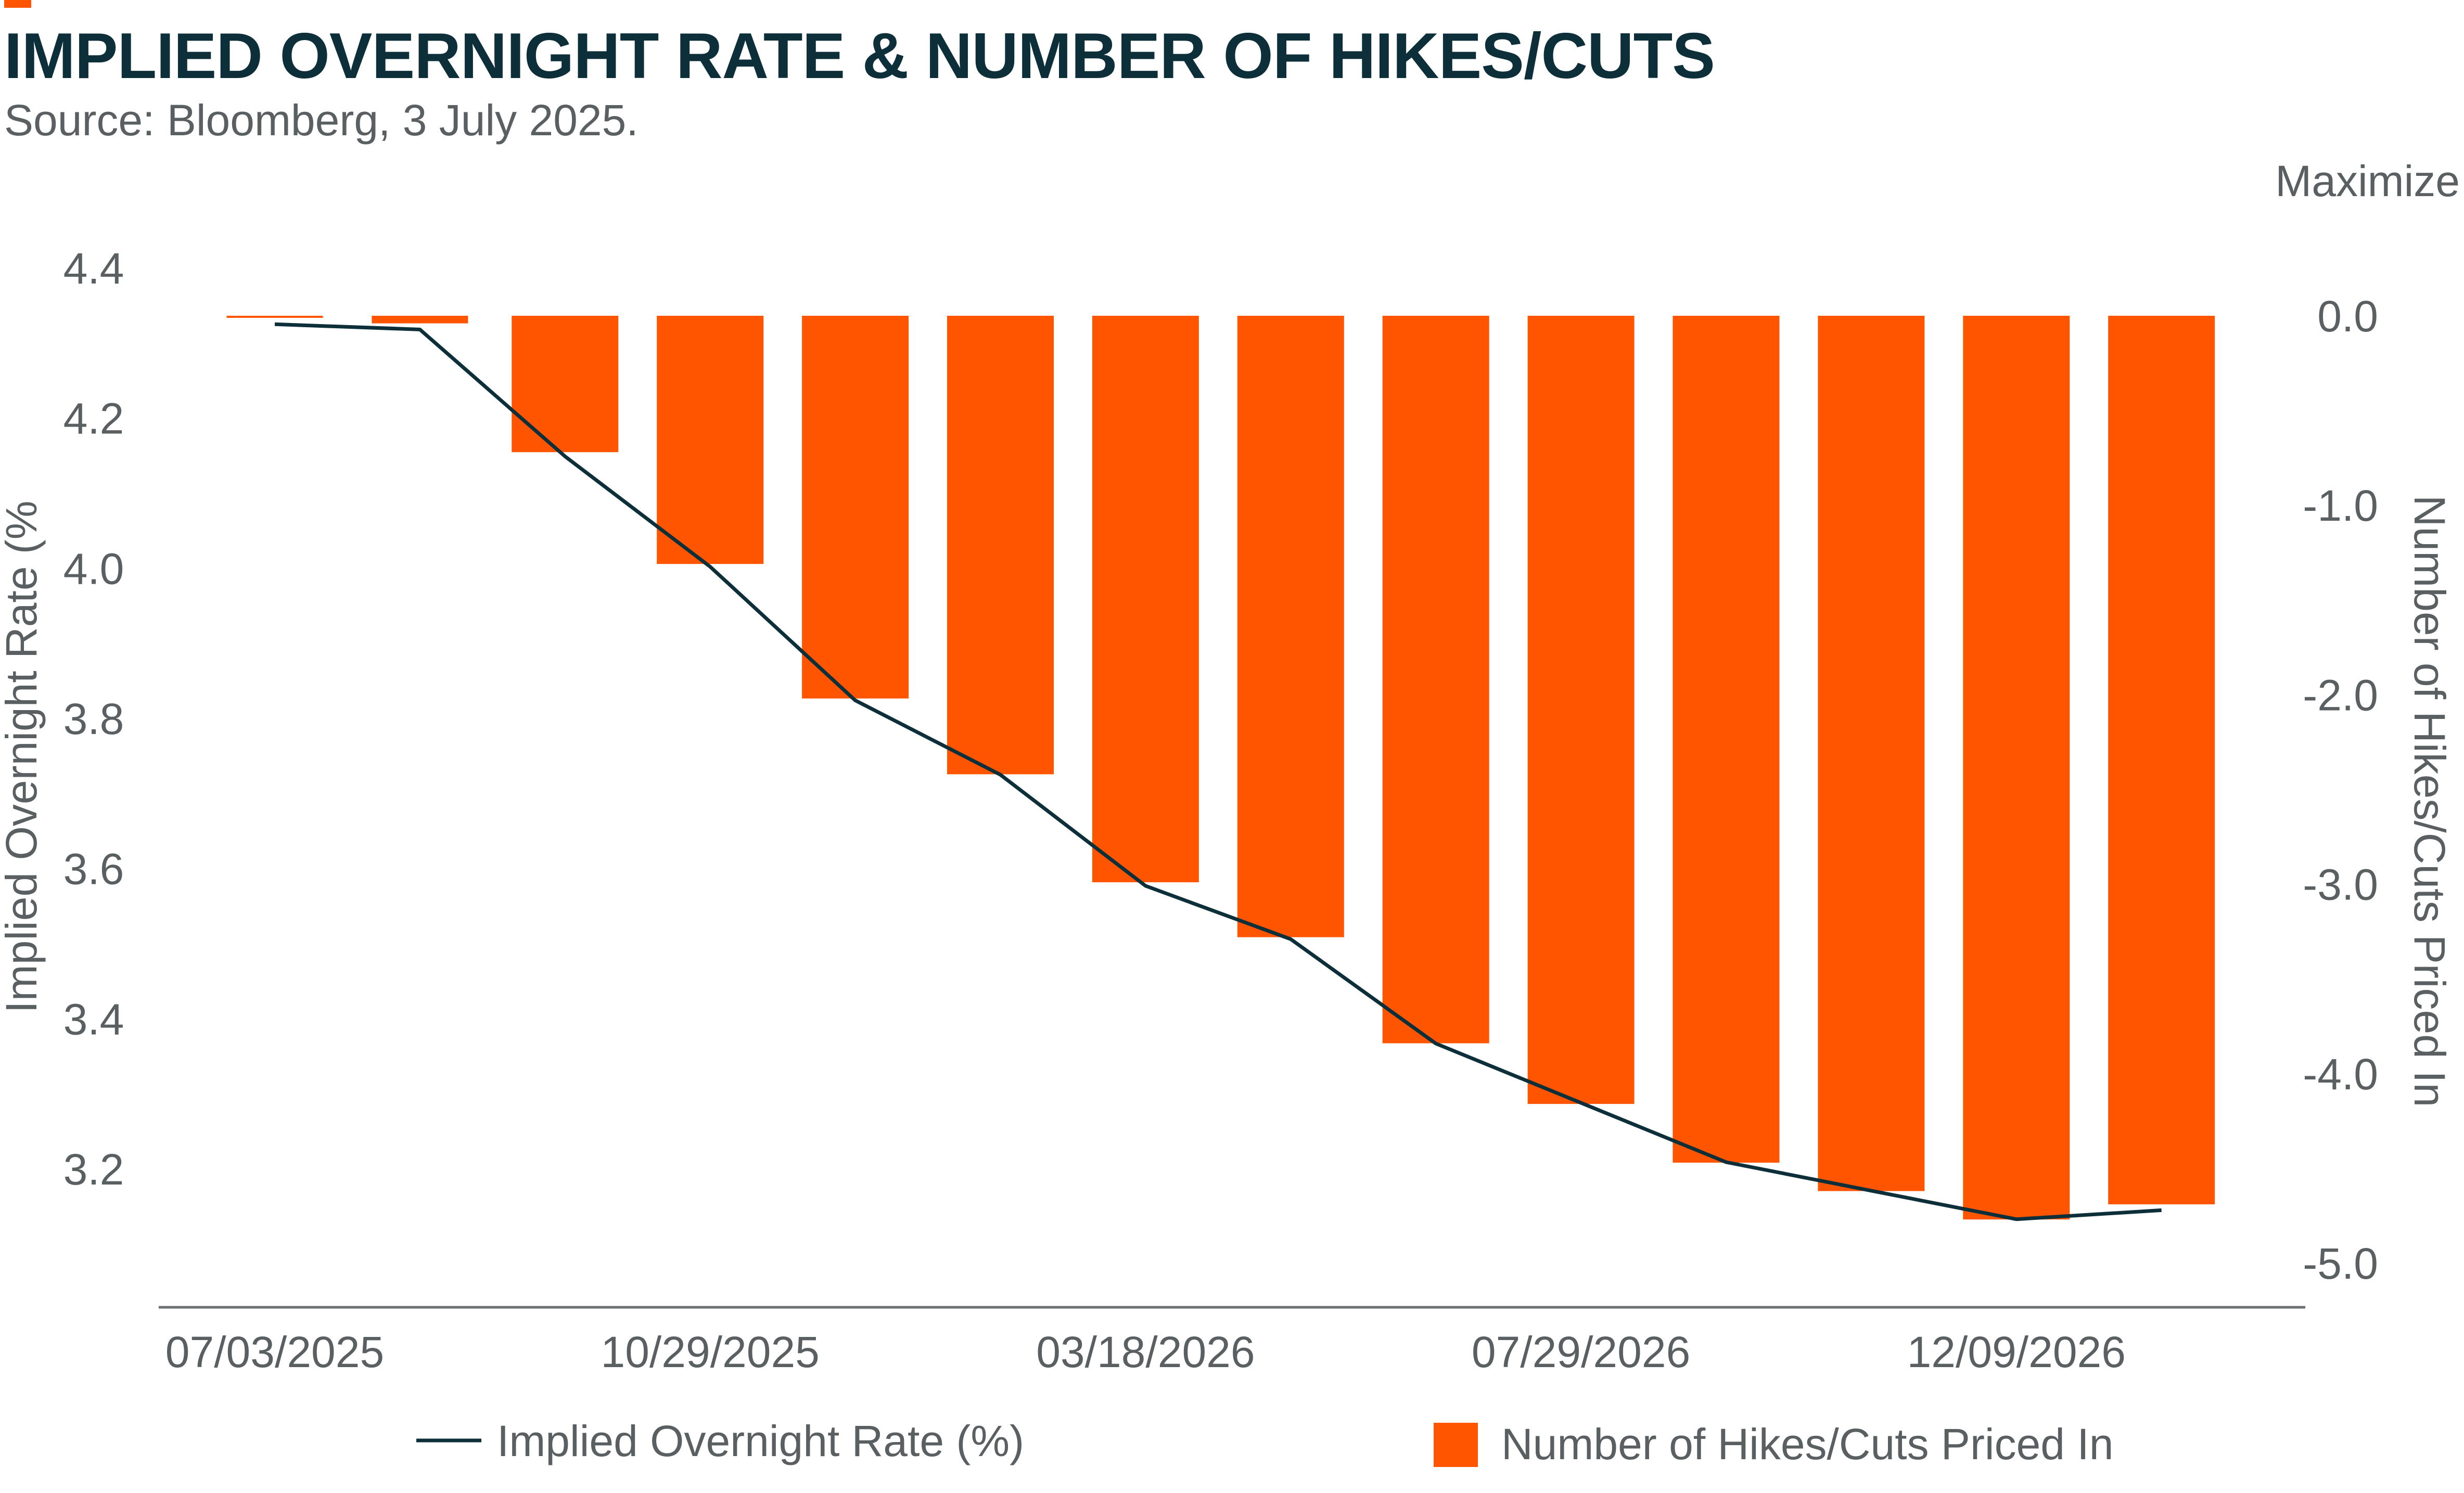  What do you see at coordinates (93, 268) in the screenshot?
I see `left-tick-label: 4.4` at bounding box center [93, 268].